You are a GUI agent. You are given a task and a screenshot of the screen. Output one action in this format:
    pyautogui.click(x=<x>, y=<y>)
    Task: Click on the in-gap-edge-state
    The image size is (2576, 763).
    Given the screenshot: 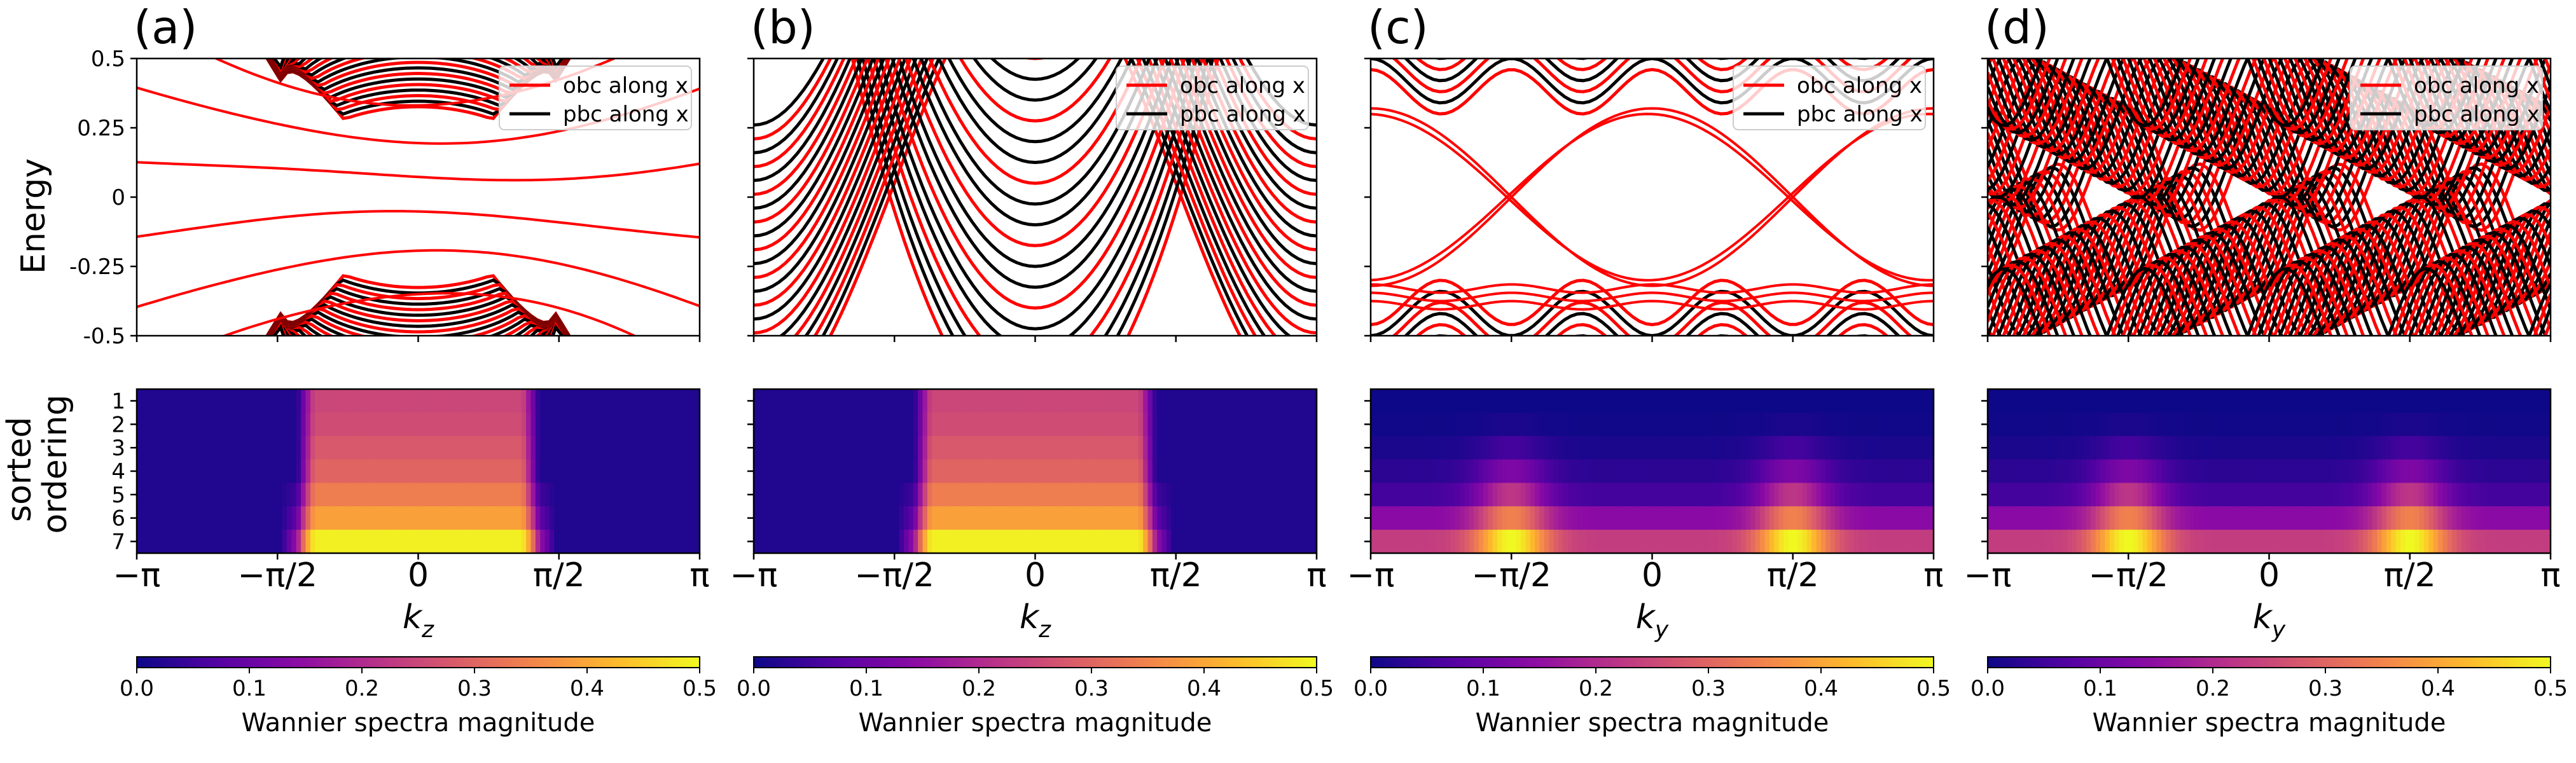 What is the action you would take?
    pyautogui.click(x=418, y=278)
    